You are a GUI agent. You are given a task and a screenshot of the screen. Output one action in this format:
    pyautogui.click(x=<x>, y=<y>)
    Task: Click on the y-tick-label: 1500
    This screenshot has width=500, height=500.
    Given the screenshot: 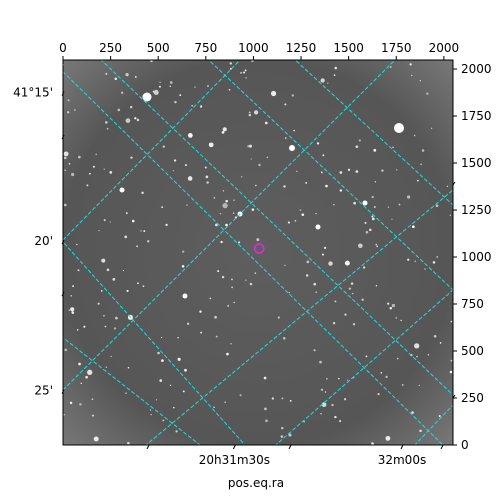 What is the action you would take?
    pyautogui.click(x=476, y=163)
    